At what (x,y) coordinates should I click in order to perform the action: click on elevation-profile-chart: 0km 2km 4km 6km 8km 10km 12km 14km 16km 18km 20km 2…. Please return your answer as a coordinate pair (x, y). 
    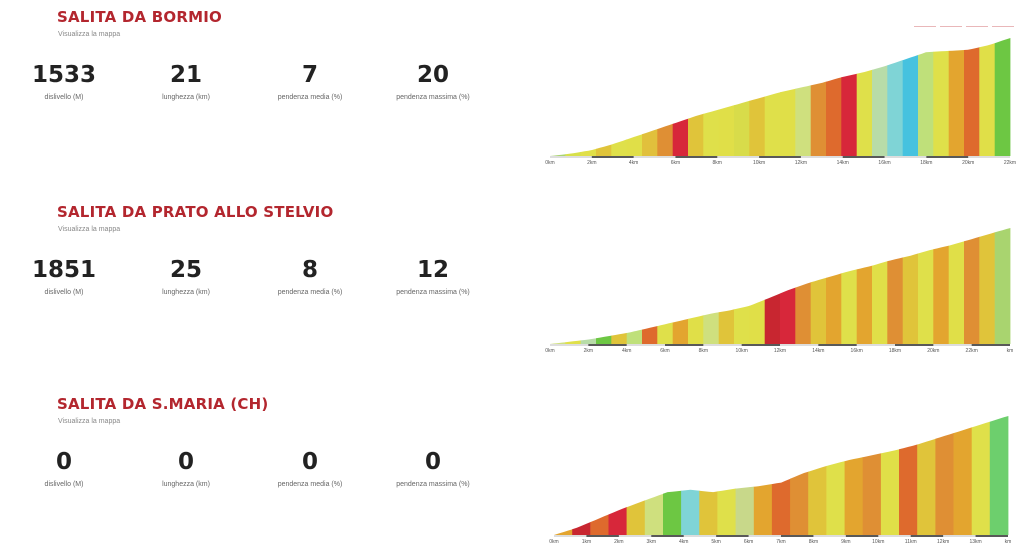
    Looking at the image, I should click on (780, 102).